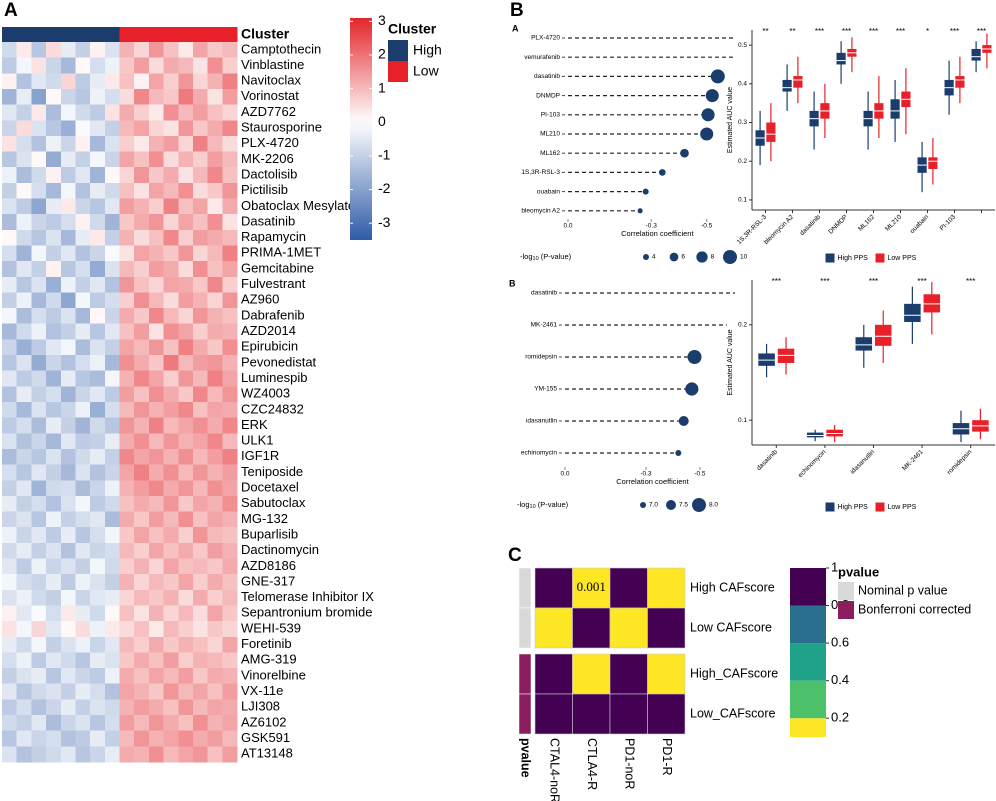  I want to click on row-annotation, so click(525, 588).